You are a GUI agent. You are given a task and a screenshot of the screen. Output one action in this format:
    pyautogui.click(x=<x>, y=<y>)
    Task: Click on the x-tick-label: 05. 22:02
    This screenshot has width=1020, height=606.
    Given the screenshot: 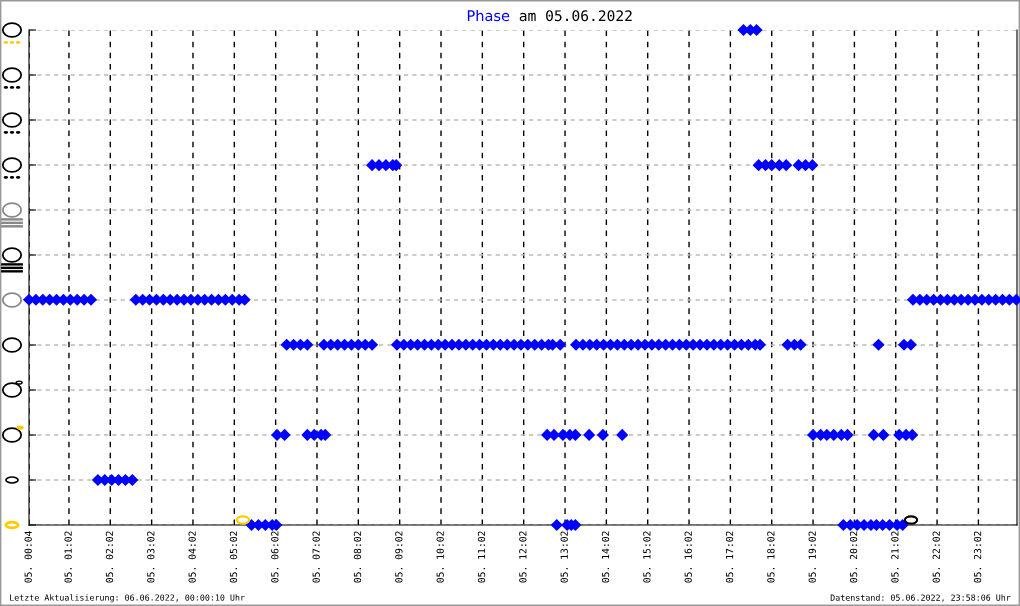 What is the action you would take?
    pyautogui.click(x=936, y=557)
    